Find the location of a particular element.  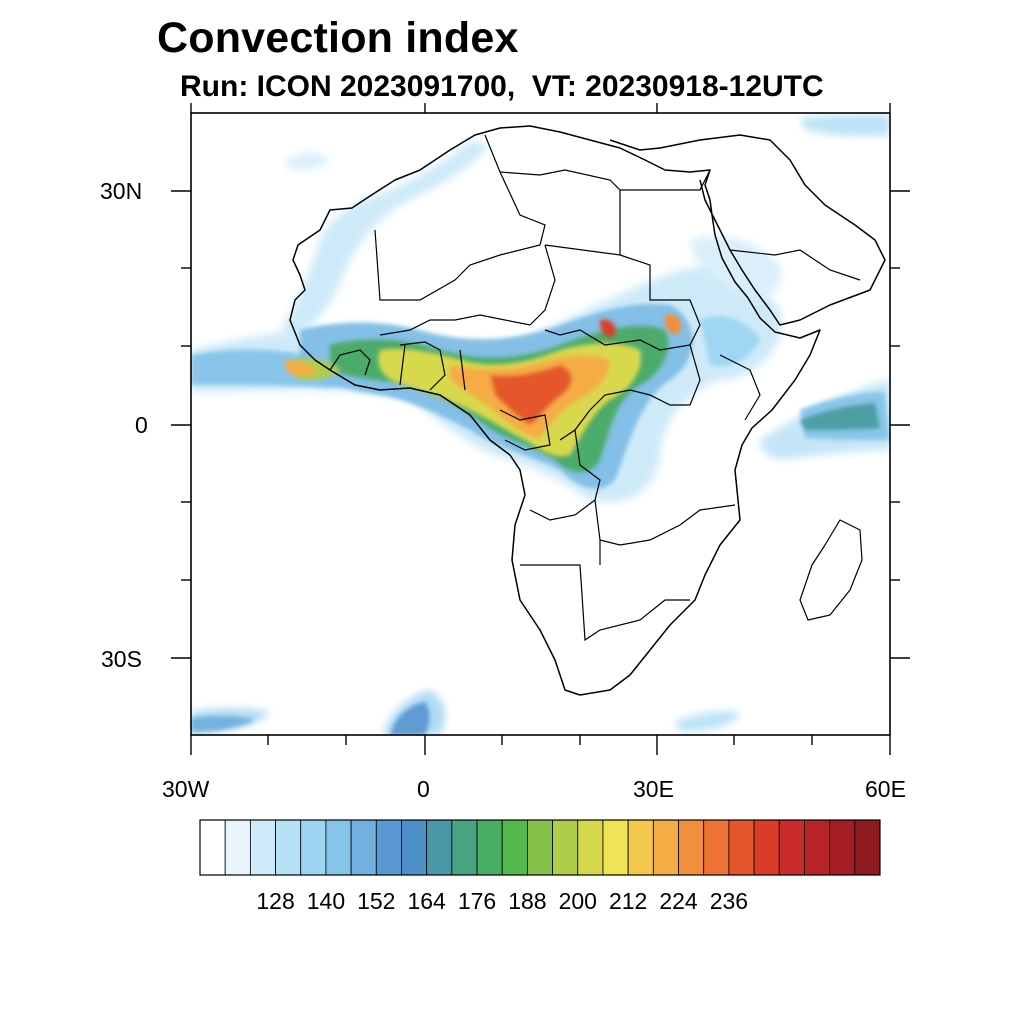

lon-label-30w: 30W is located at coordinates (186, 789).